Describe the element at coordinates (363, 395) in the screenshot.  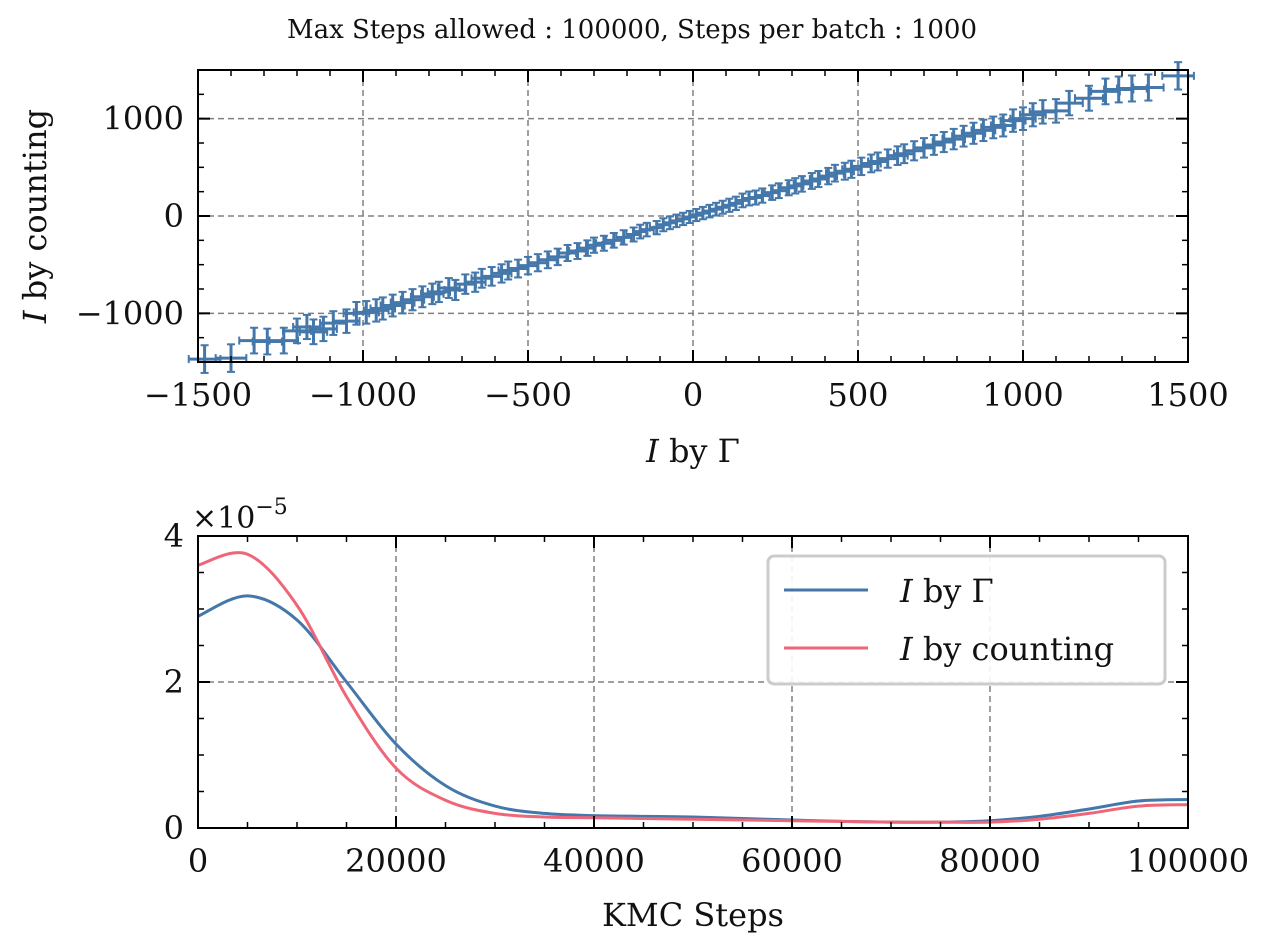
I see `top-x-tick-label: −1000` at that location.